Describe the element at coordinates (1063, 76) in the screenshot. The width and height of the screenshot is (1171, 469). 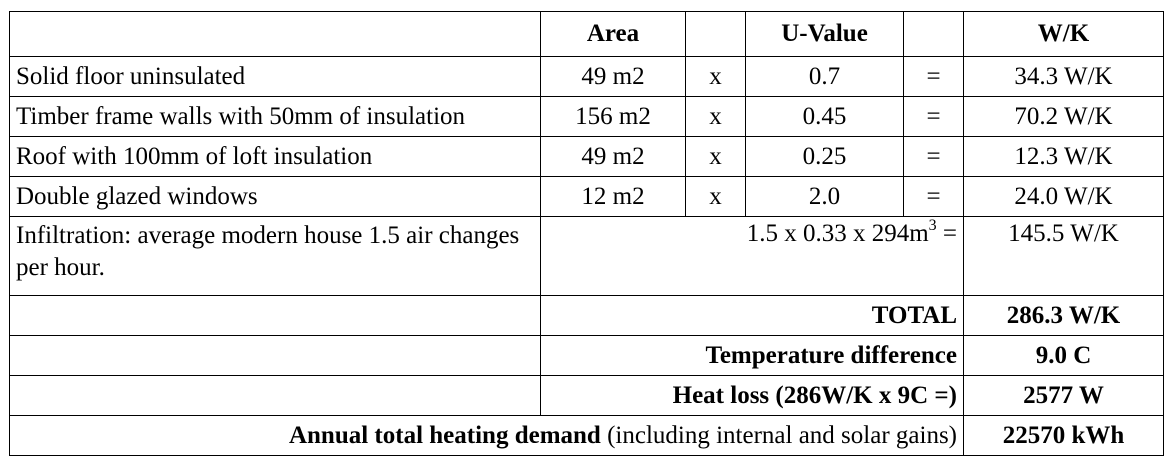
I see `row-wk: 34.3 W/K` at that location.